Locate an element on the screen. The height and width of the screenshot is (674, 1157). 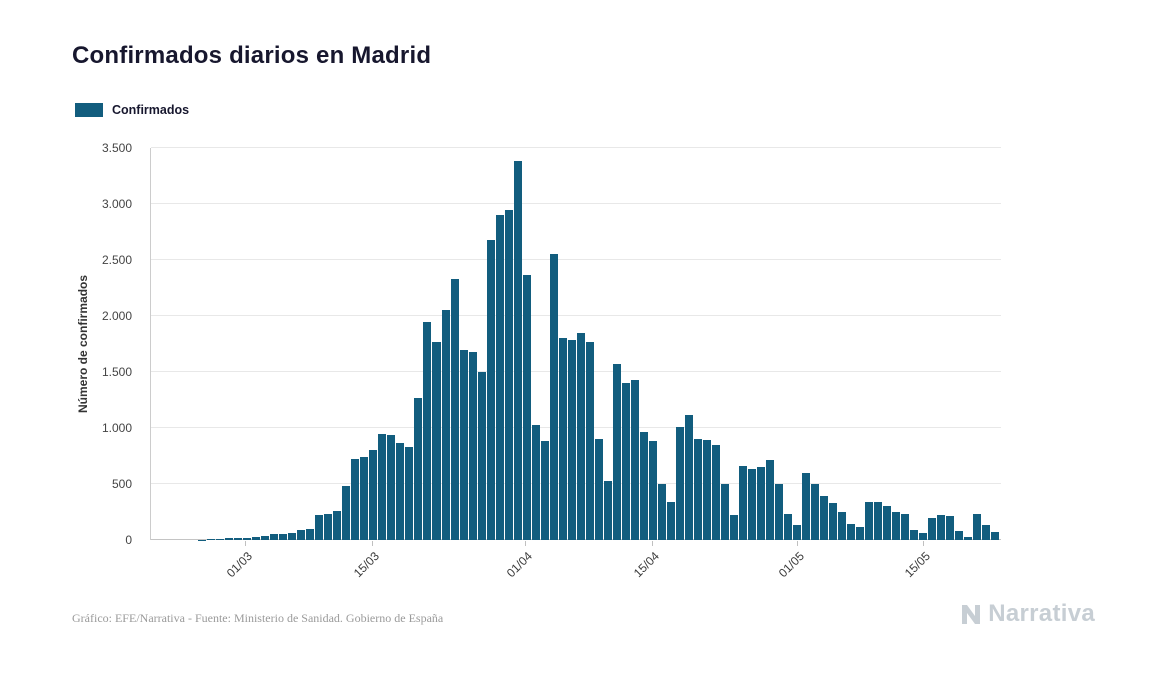
y-tick-label: 1.000 is located at coordinates (116, 428).